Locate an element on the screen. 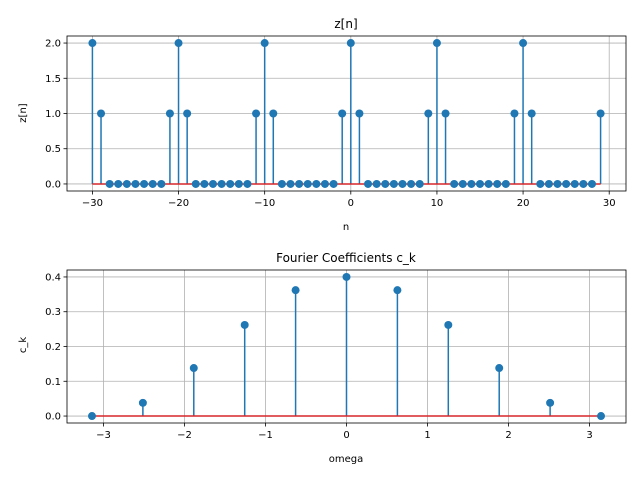 This screenshot has width=640, height=484. x-tick-label: 30 is located at coordinates (609, 203).